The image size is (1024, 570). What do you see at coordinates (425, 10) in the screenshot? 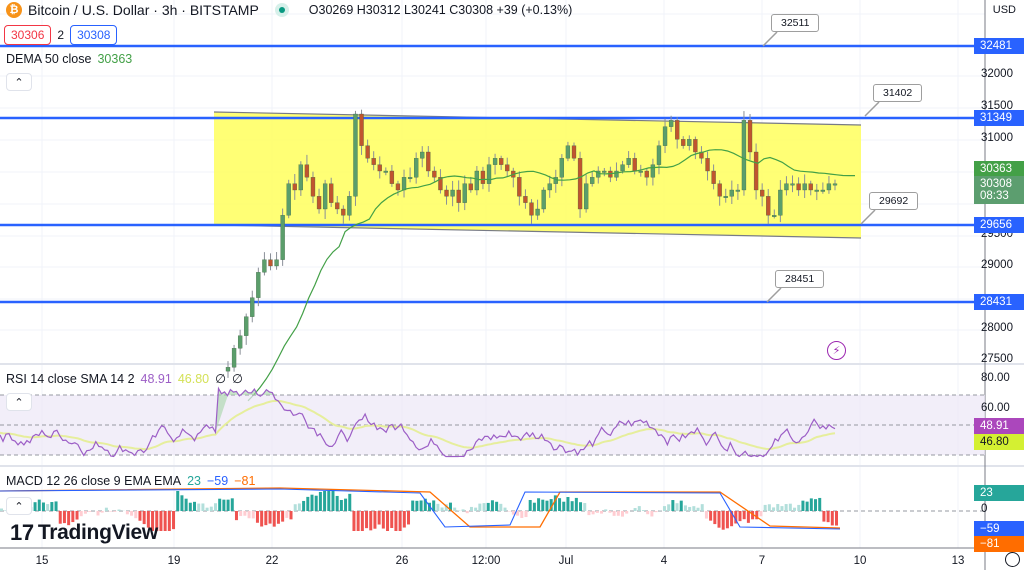
I see `ohlc-low: L30241` at bounding box center [425, 10].